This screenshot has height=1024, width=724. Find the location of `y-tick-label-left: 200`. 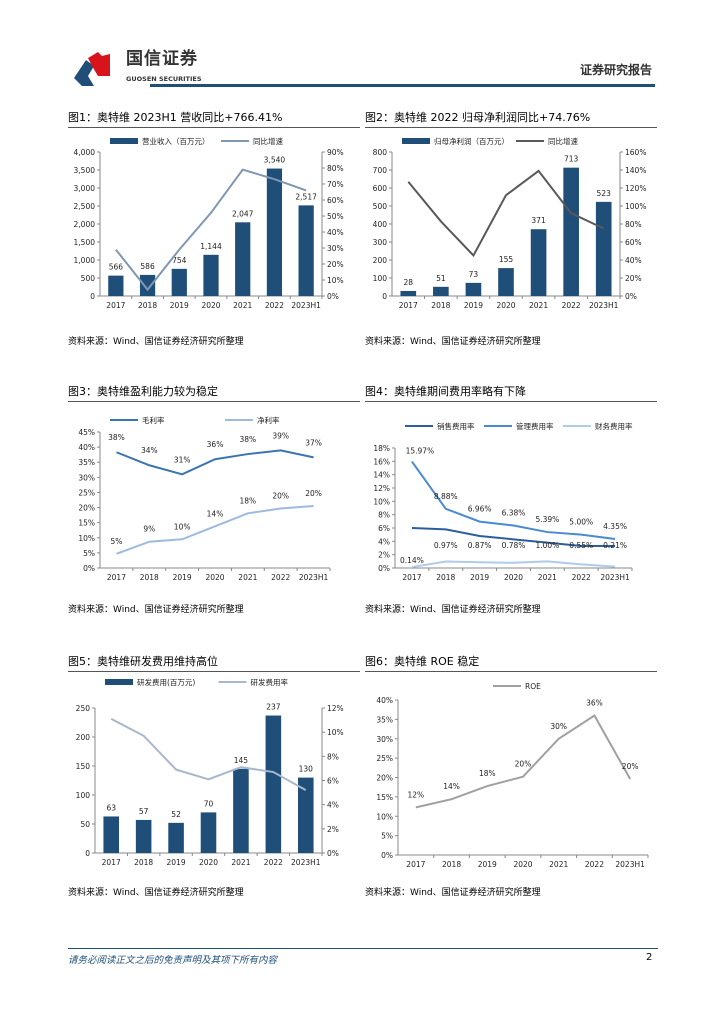

y-tick-label-left: 200 is located at coordinates (83, 737).